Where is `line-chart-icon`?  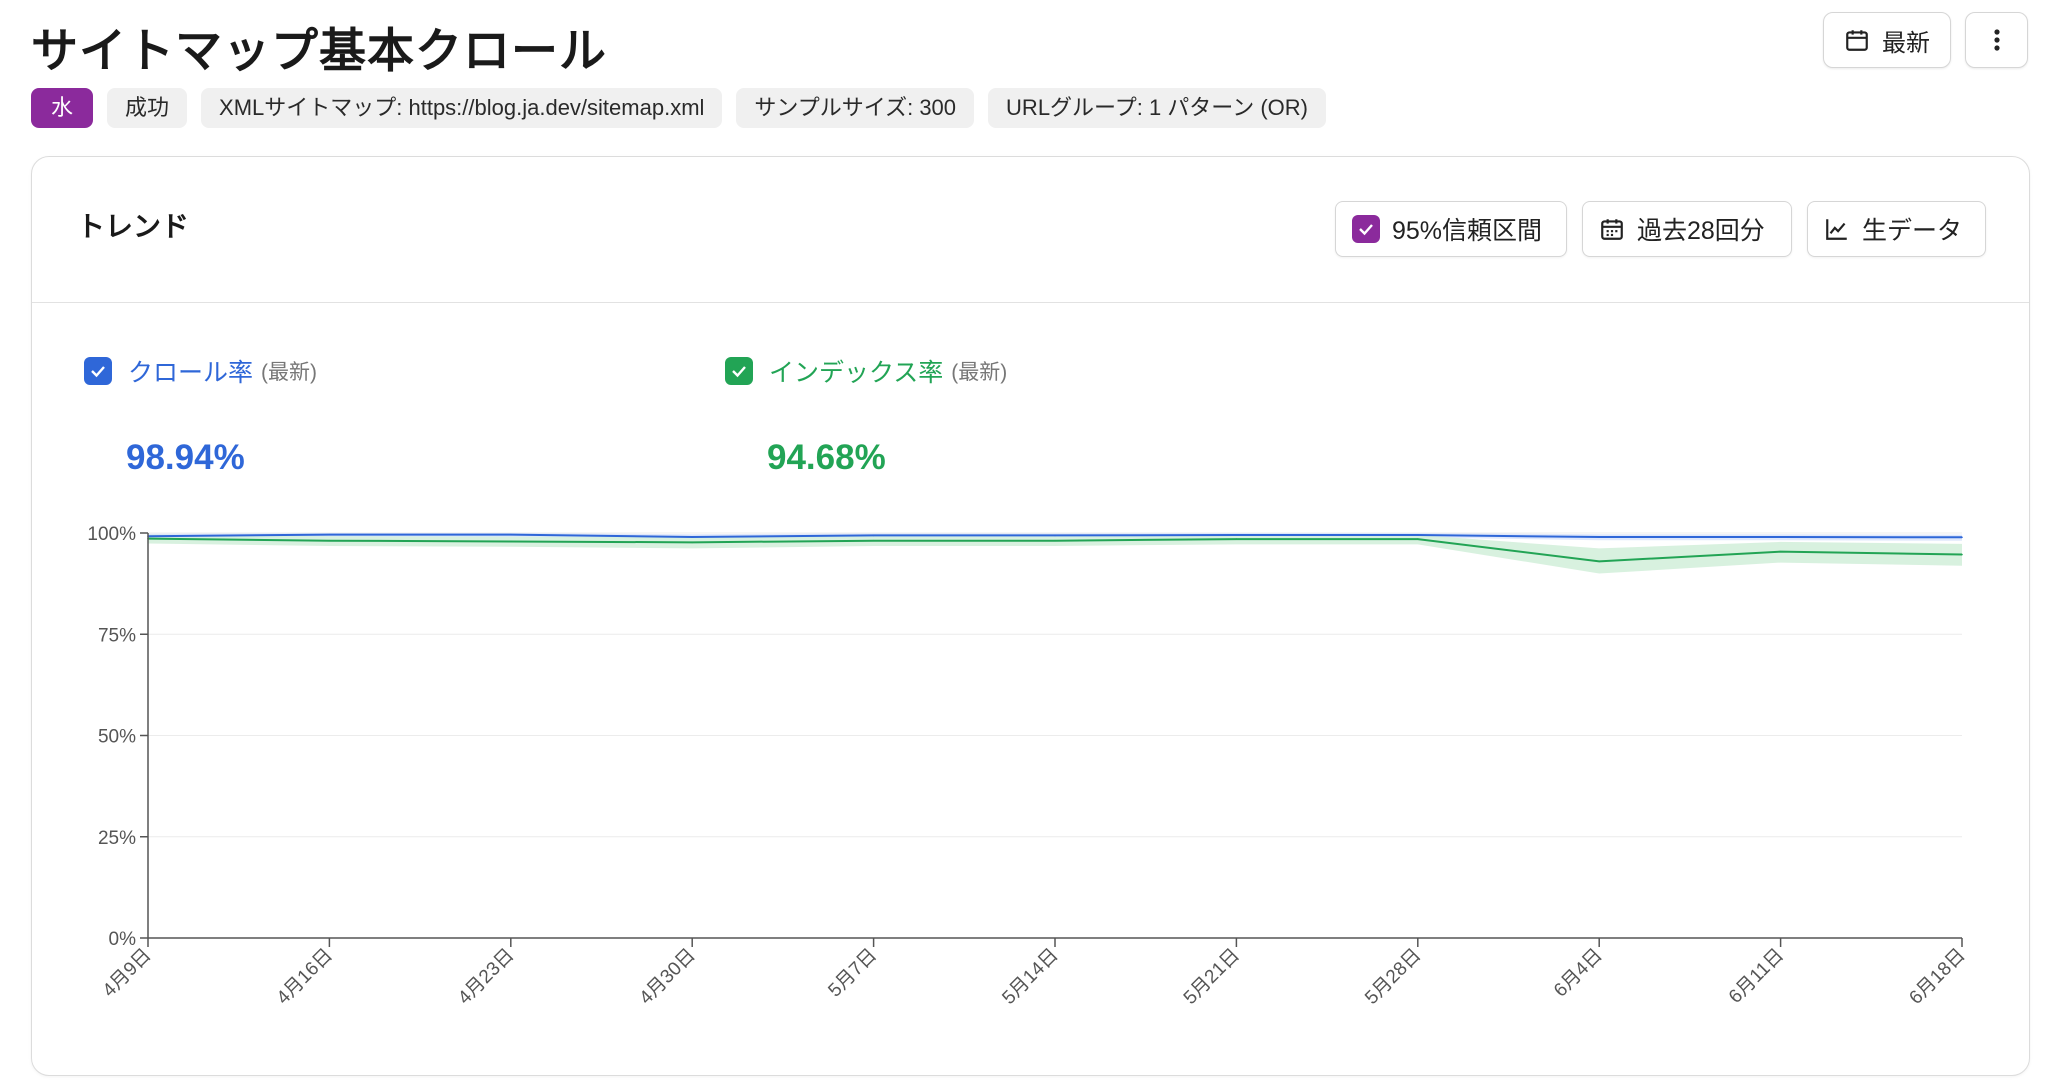
line-chart-icon is located at coordinates (1836, 229).